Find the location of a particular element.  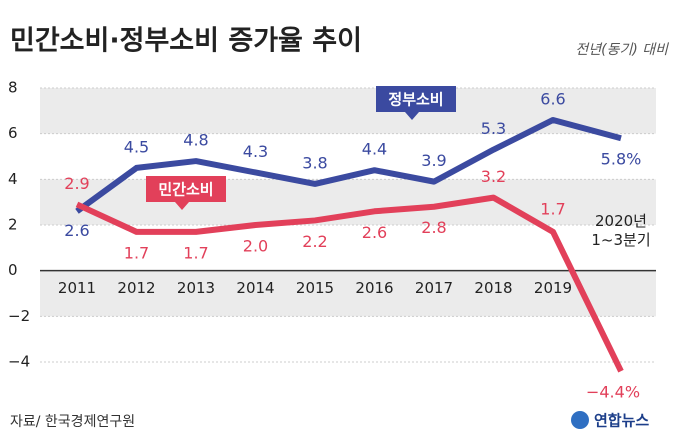

y-tick-label: −4 is located at coordinates (19, 362).